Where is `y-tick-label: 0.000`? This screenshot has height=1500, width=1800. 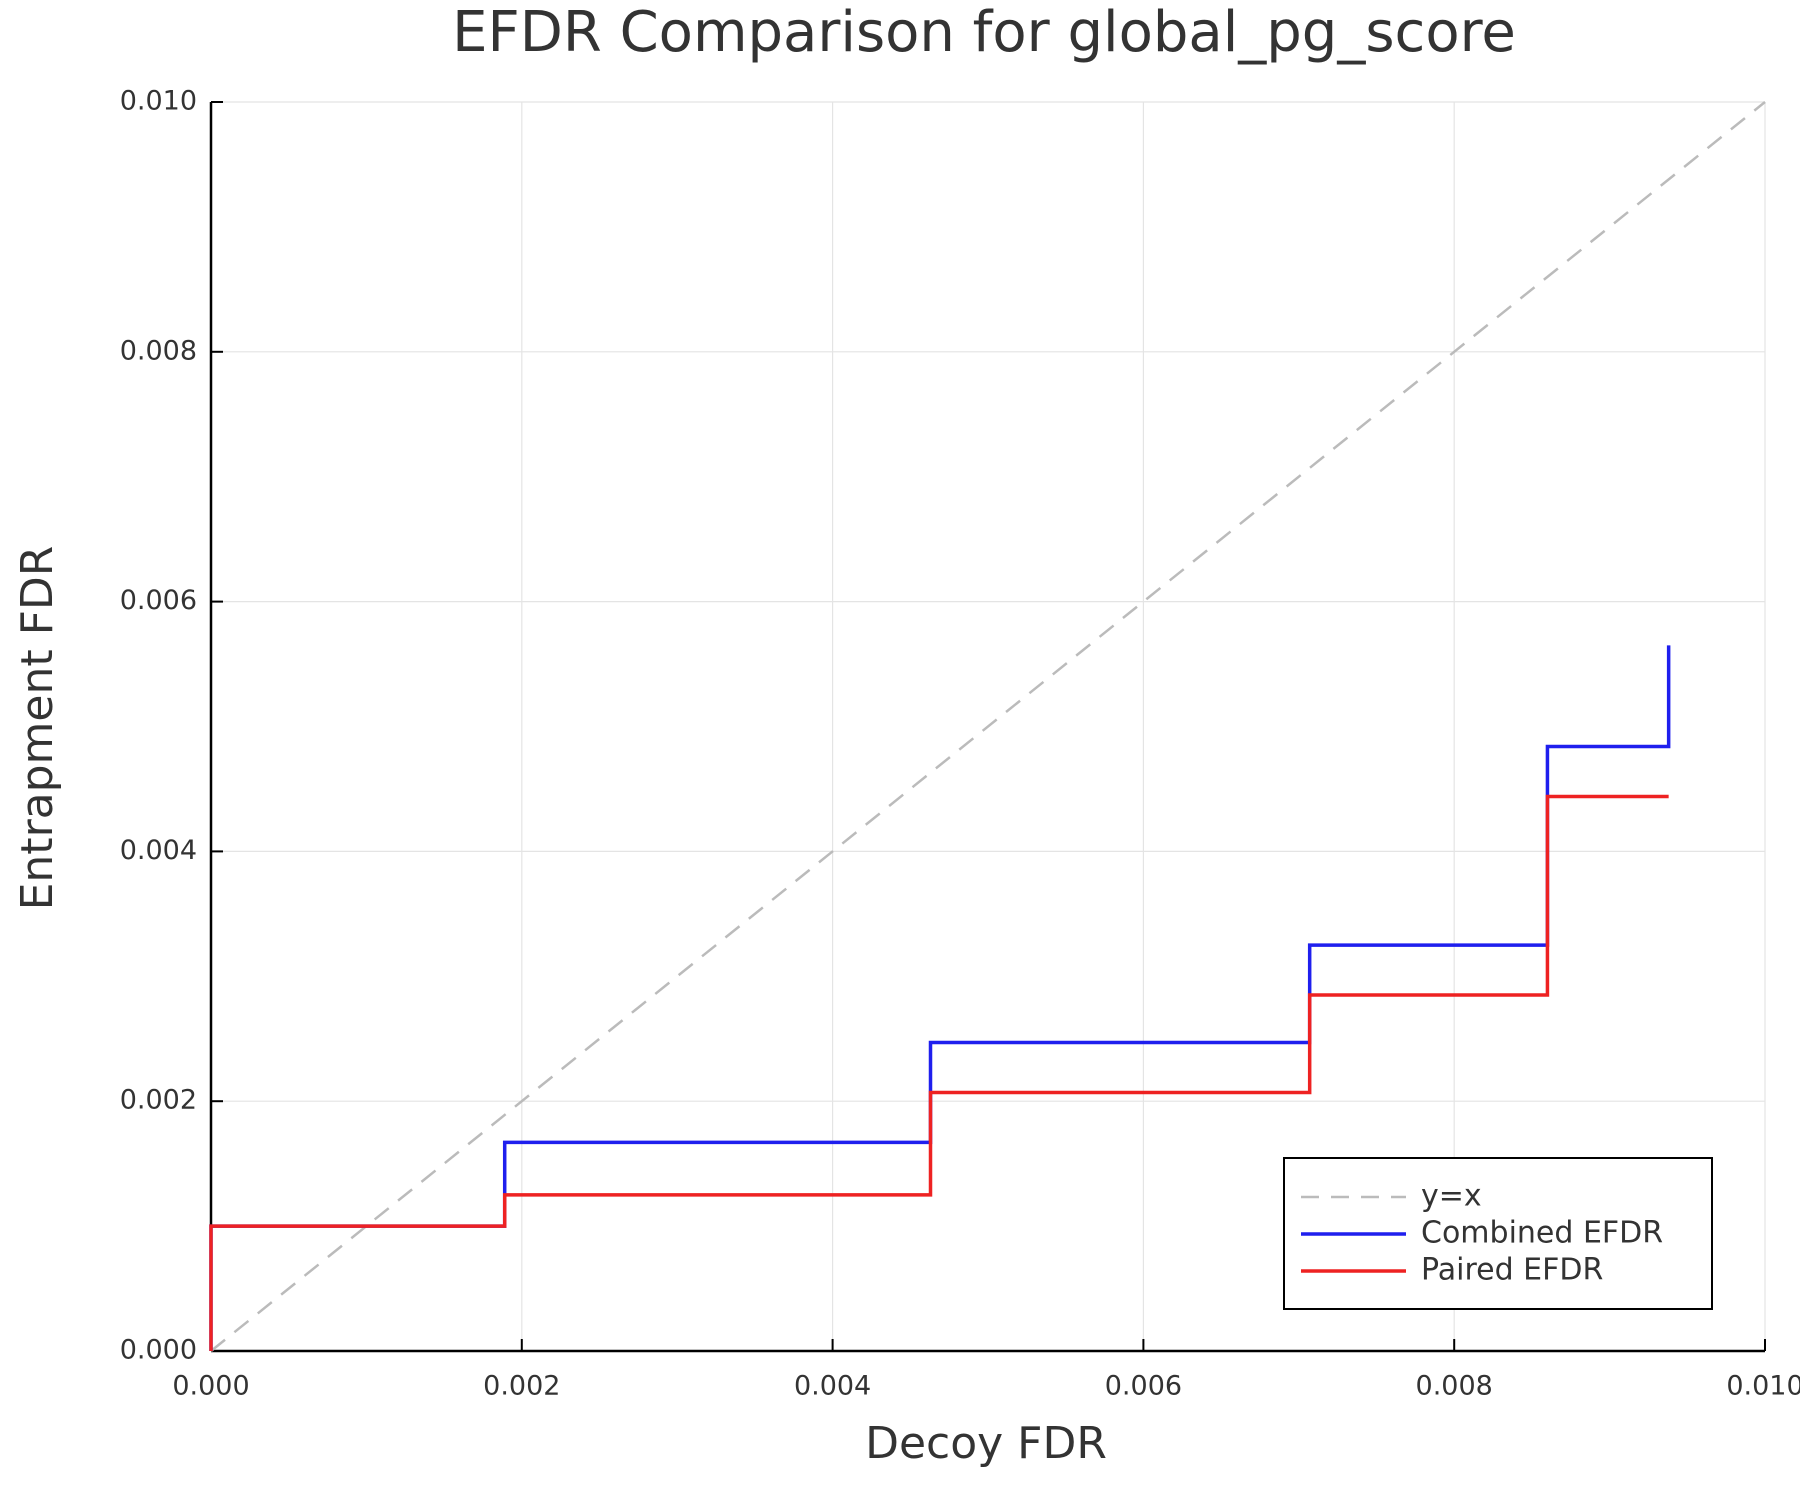
y-tick-label: 0.000 is located at coordinates (158, 1350).